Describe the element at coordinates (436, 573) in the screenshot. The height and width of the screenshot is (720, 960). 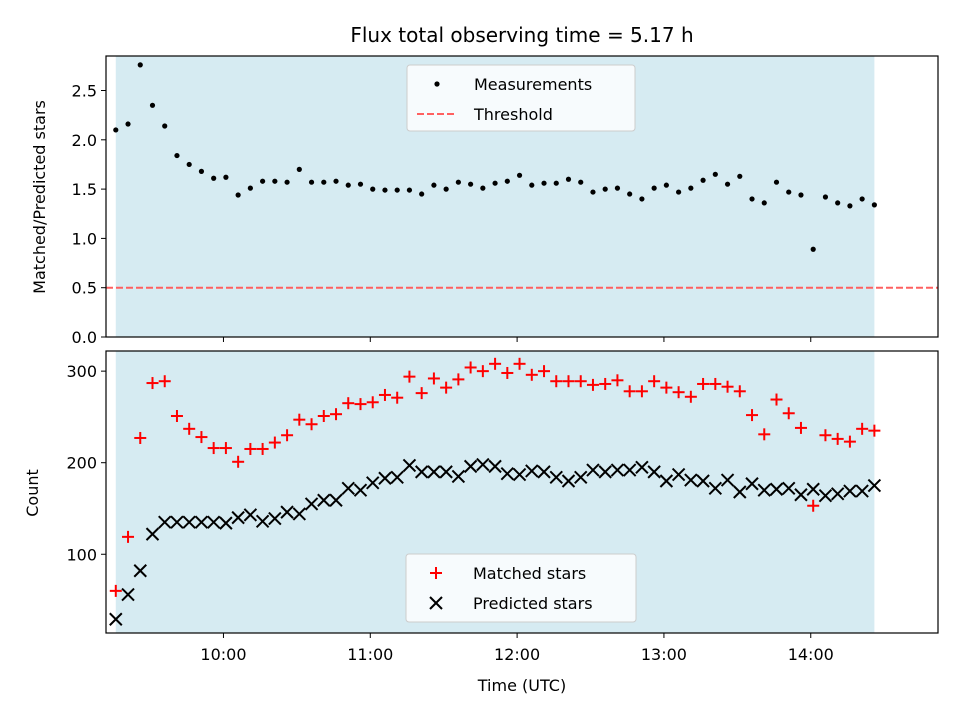
I see `legend-marker-matched` at that location.